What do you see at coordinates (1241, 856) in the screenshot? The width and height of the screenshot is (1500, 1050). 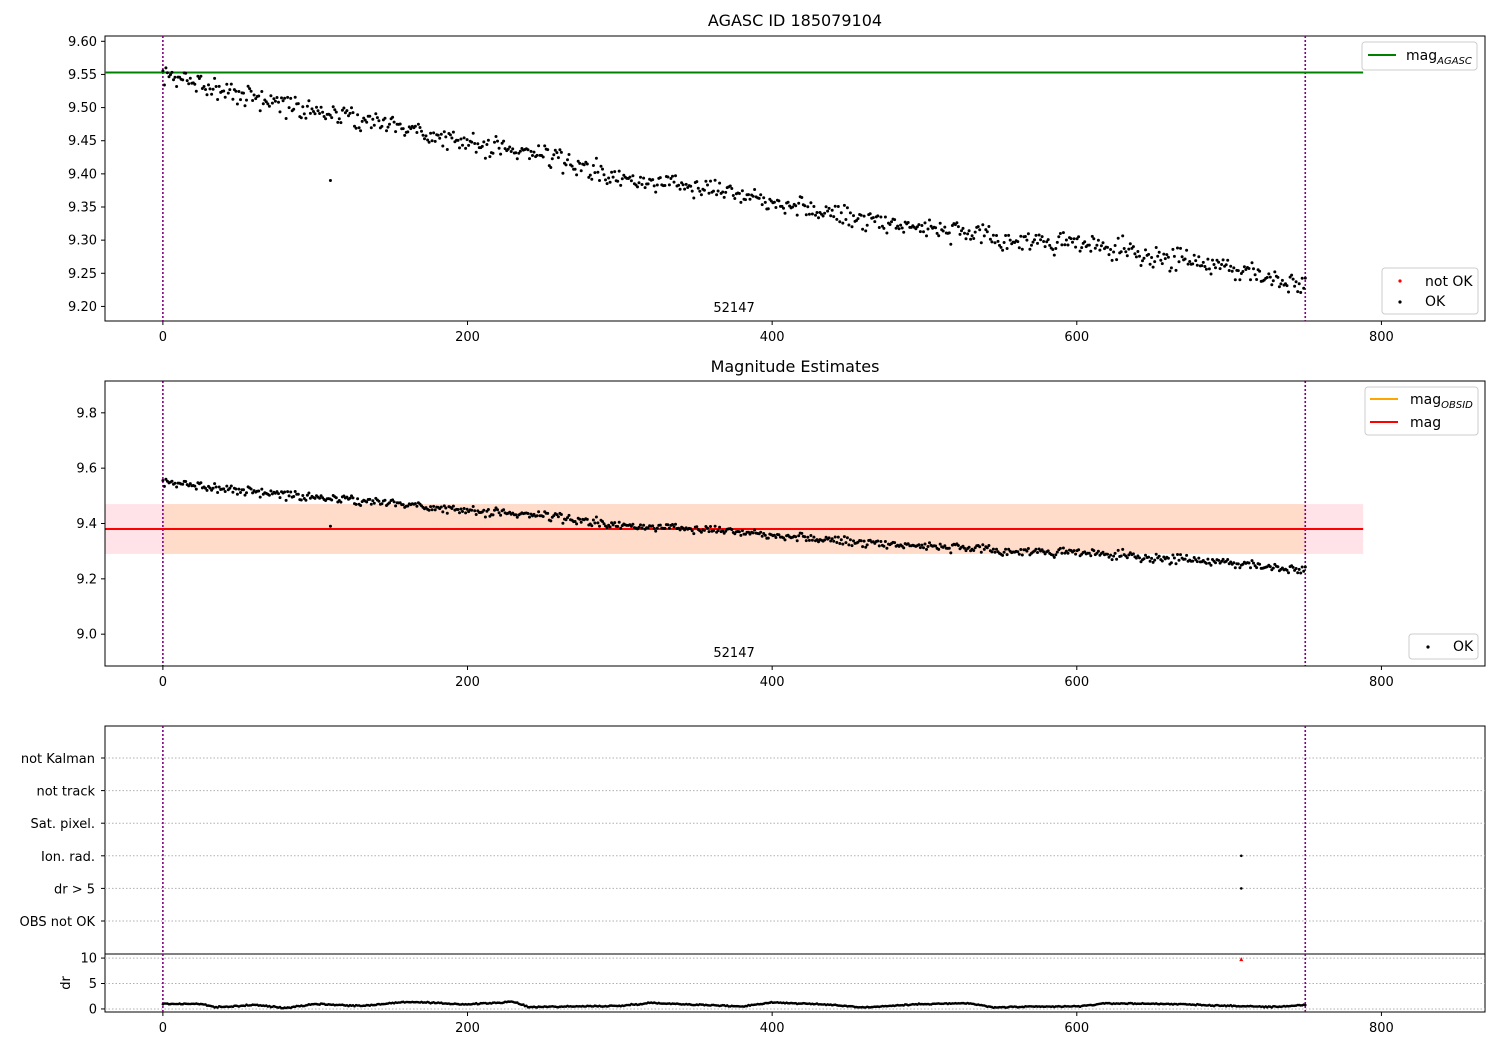 I see `flagged-point` at bounding box center [1241, 856].